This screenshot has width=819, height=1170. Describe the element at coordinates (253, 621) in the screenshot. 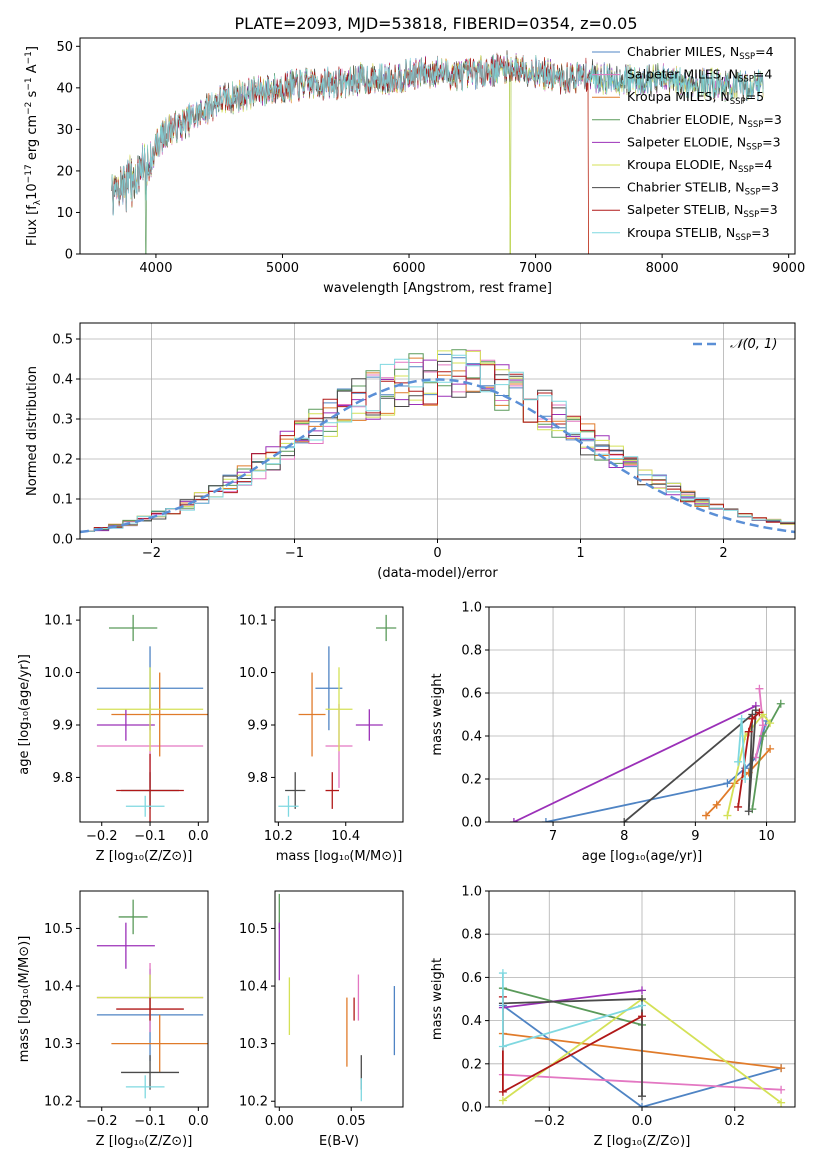

I see `y-tick-label: 10.1` at that location.